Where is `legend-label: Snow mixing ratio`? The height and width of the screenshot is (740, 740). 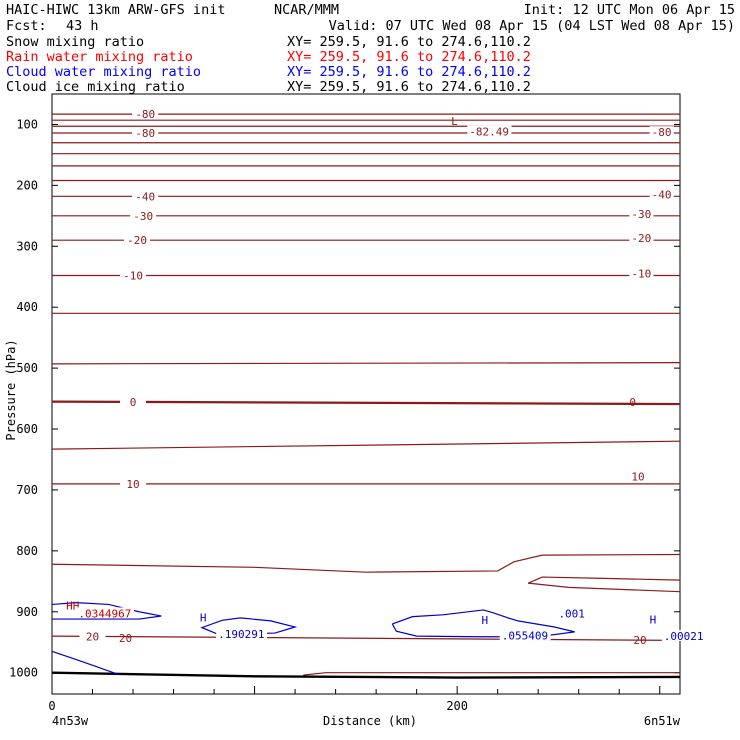 legend-label: Snow mixing ratio is located at coordinates (75, 42).